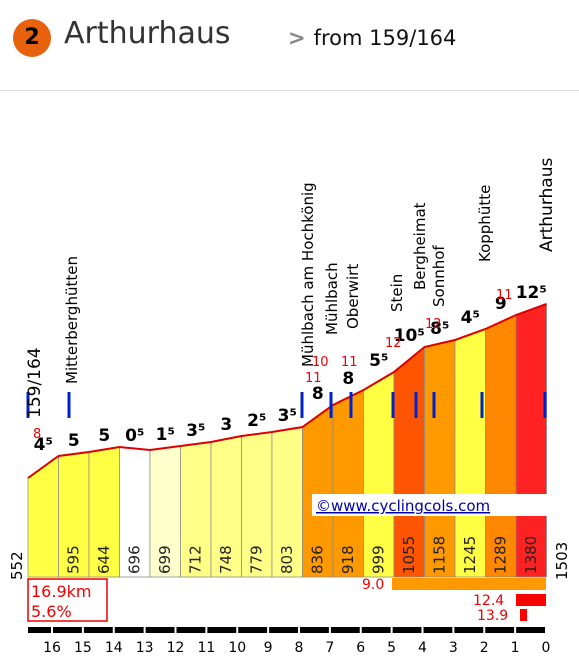 The image size is (579, 665). Describe the element at coordinates (391, 648) in the screenshot. I see `distance-tick-label: 5` at that location.